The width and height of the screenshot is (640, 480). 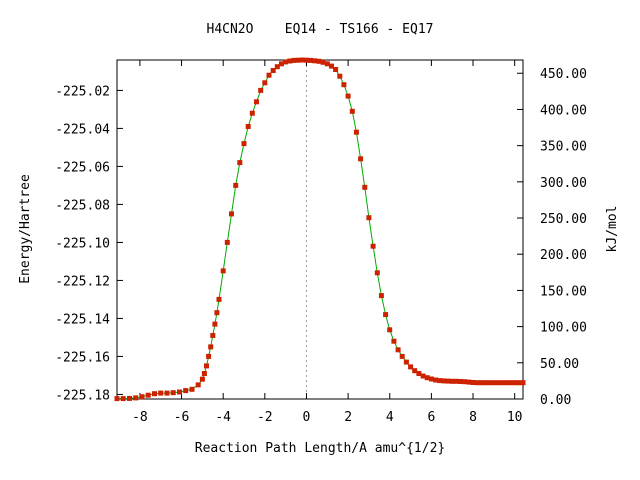 What do you see at coordinates (82, 91) in the screenshot?
I see `y-tick-label: -225.02` at bounding box center [82, 91].